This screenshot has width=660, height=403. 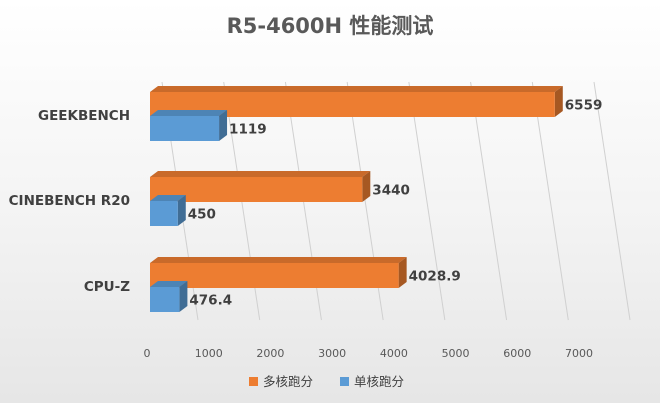 I want to click on chart-title: R5-4600H 性能测试, so click(x=330, y=26).